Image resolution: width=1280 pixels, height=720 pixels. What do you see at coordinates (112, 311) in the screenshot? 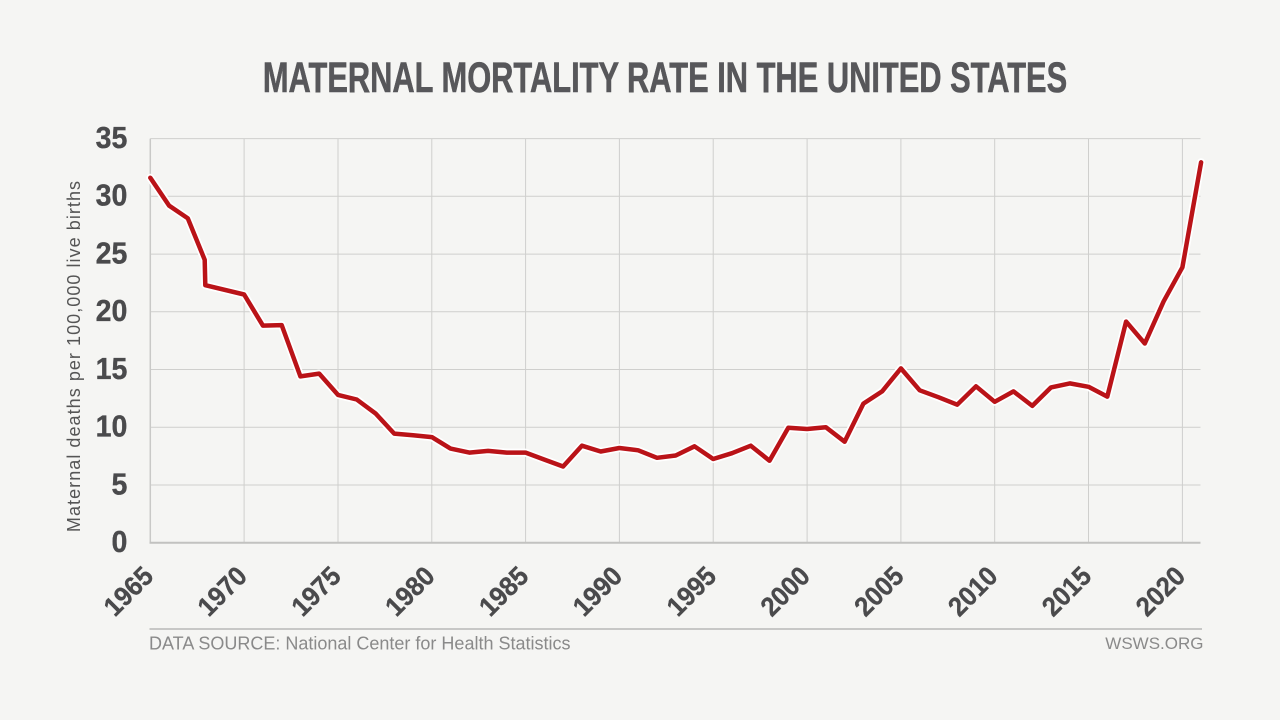
I see `svg-text: 20` at bounding box center [112, 311].